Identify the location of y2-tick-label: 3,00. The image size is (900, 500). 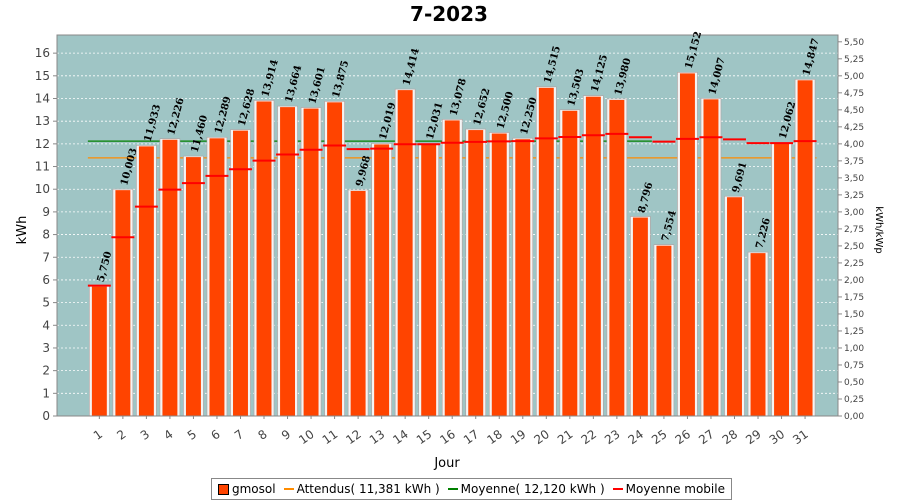
(854, 213).